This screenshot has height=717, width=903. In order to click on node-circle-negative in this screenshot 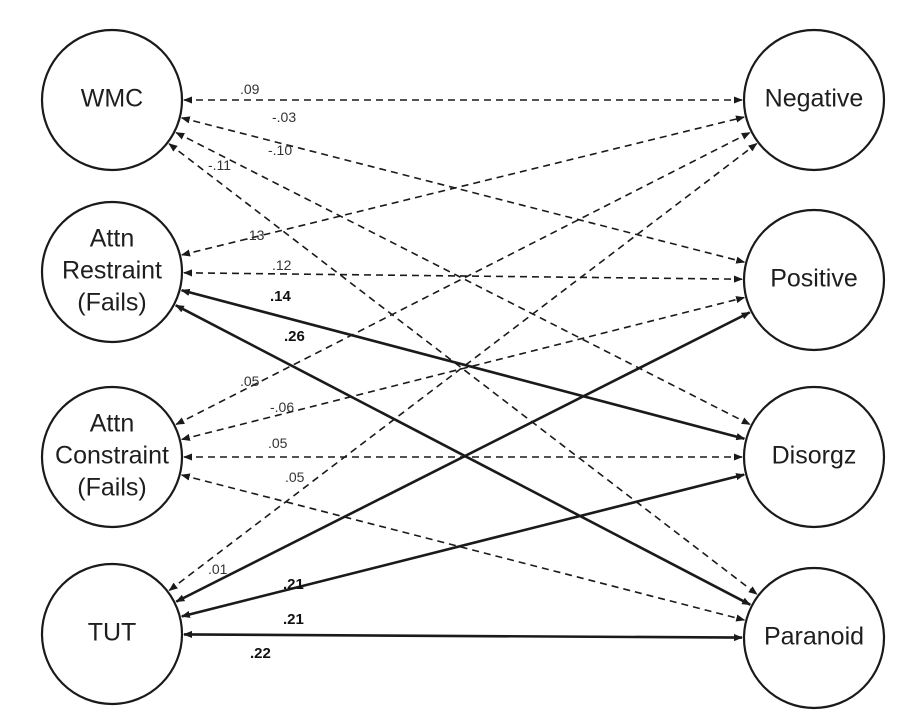, I will do `click(814, 100)`.